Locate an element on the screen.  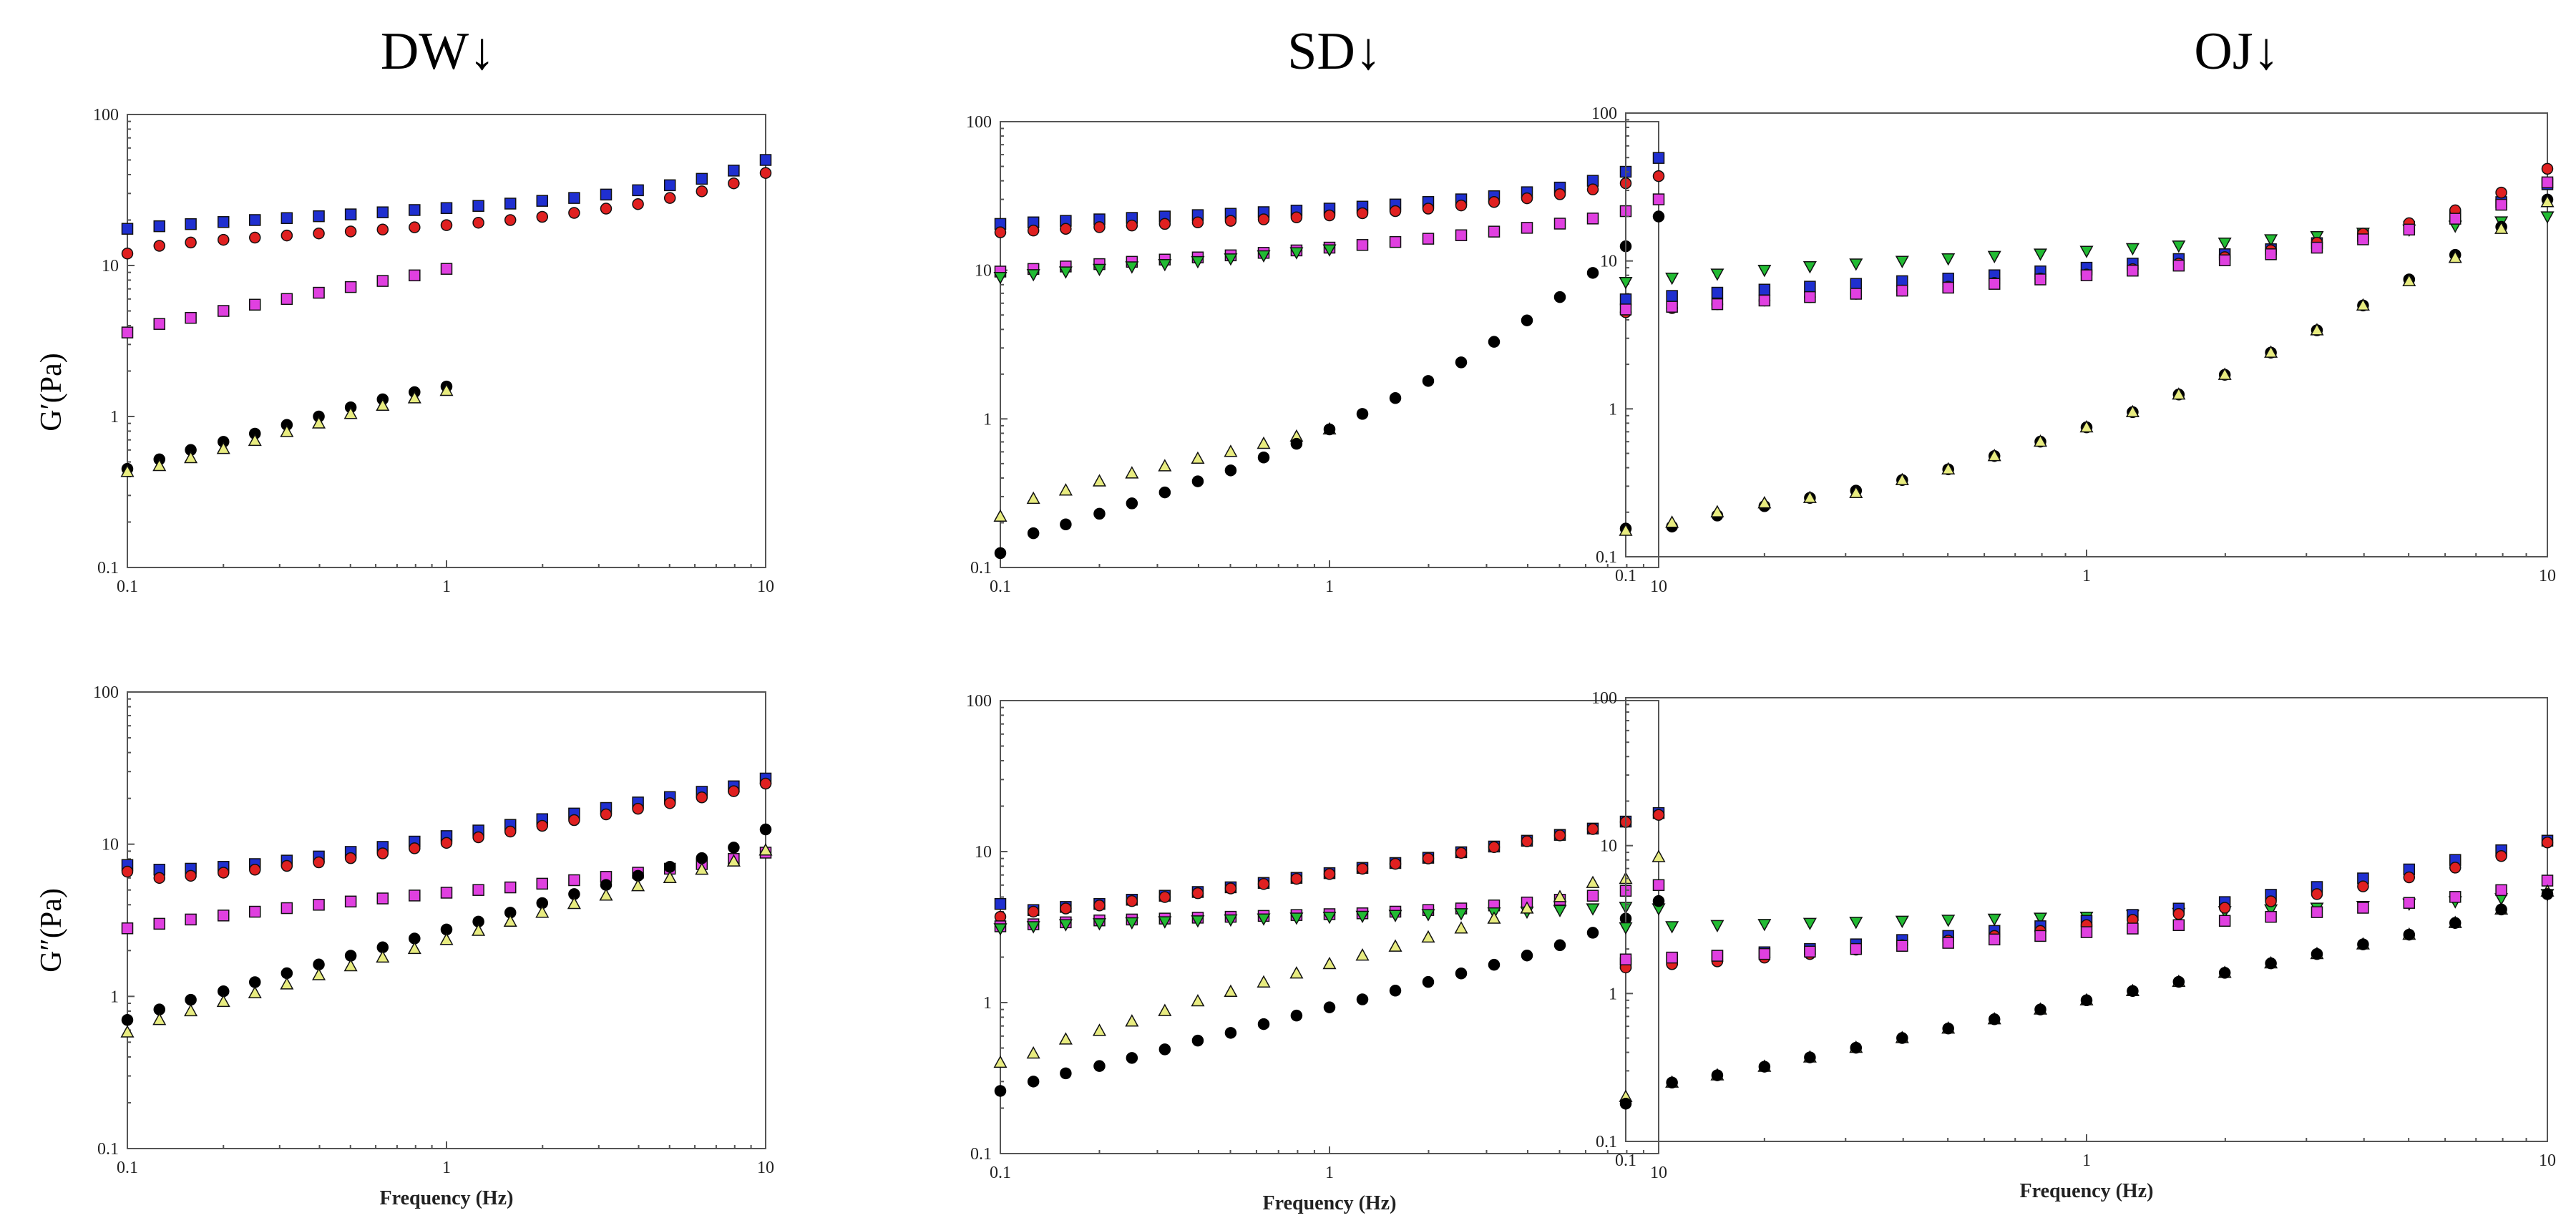
y-tick-label: 100 is located at coordinates (1604, 698).